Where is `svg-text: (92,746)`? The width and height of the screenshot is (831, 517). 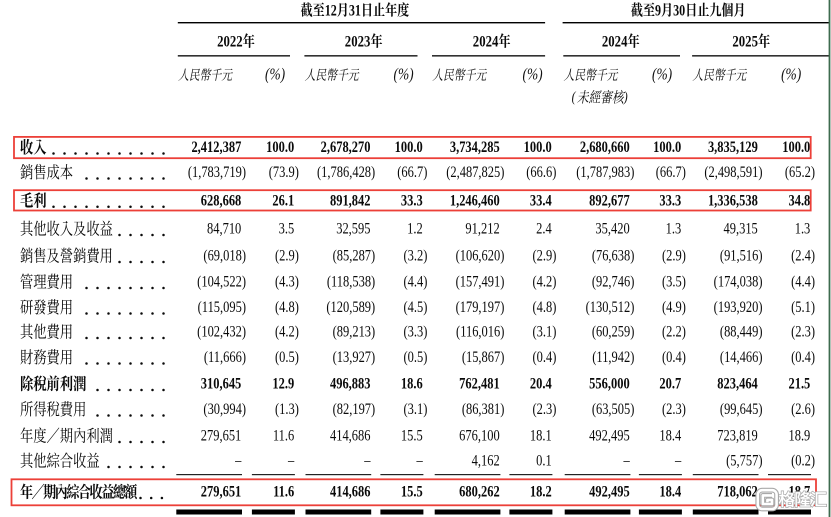
svg-text: (92,746) is located at coordinates (613, 282).